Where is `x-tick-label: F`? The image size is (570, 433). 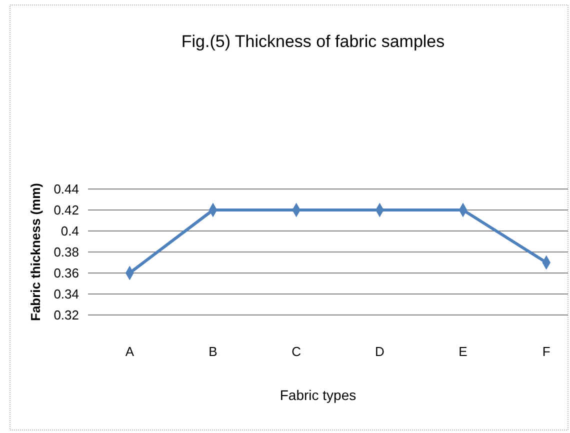
x-tick-label: F is located at coordinates (546, 351).